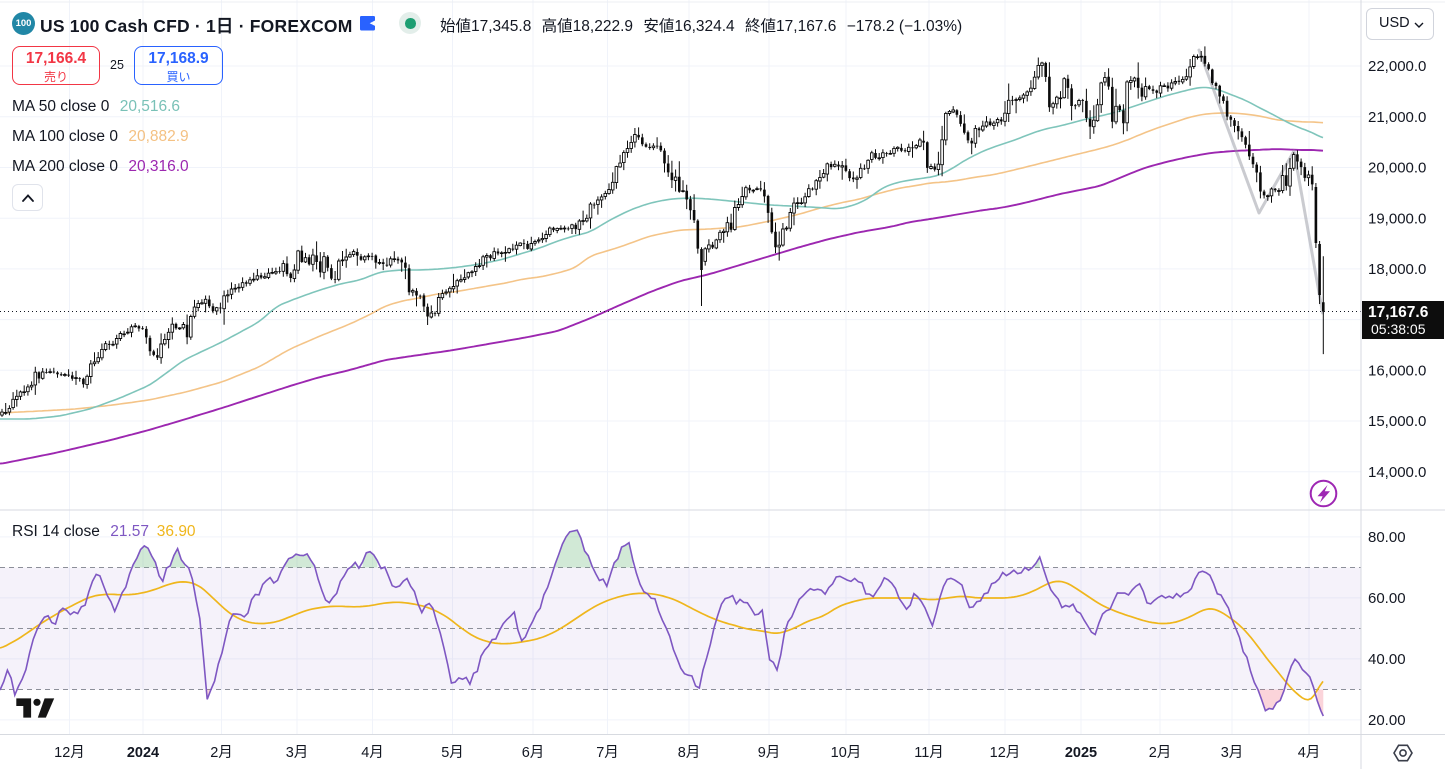  I want to click on svg-text: 17,167.6, so click(1398, 312).